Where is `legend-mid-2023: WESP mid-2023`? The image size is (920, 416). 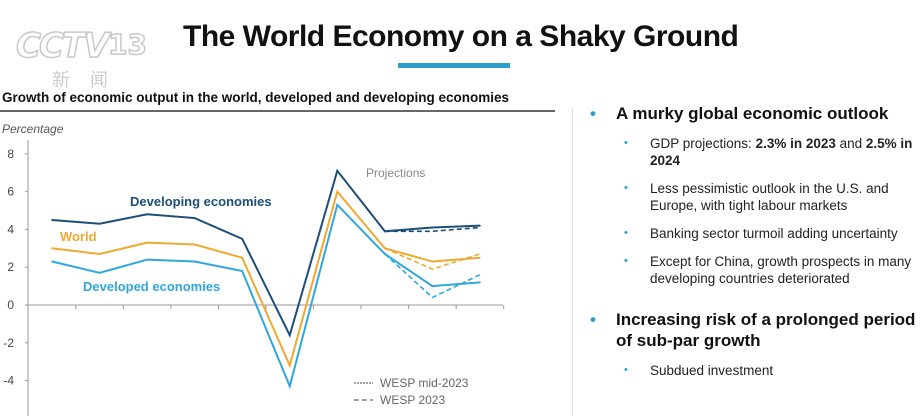 legend-mid-2023: WESP mid-2023 is located at coordinates (424, 383).